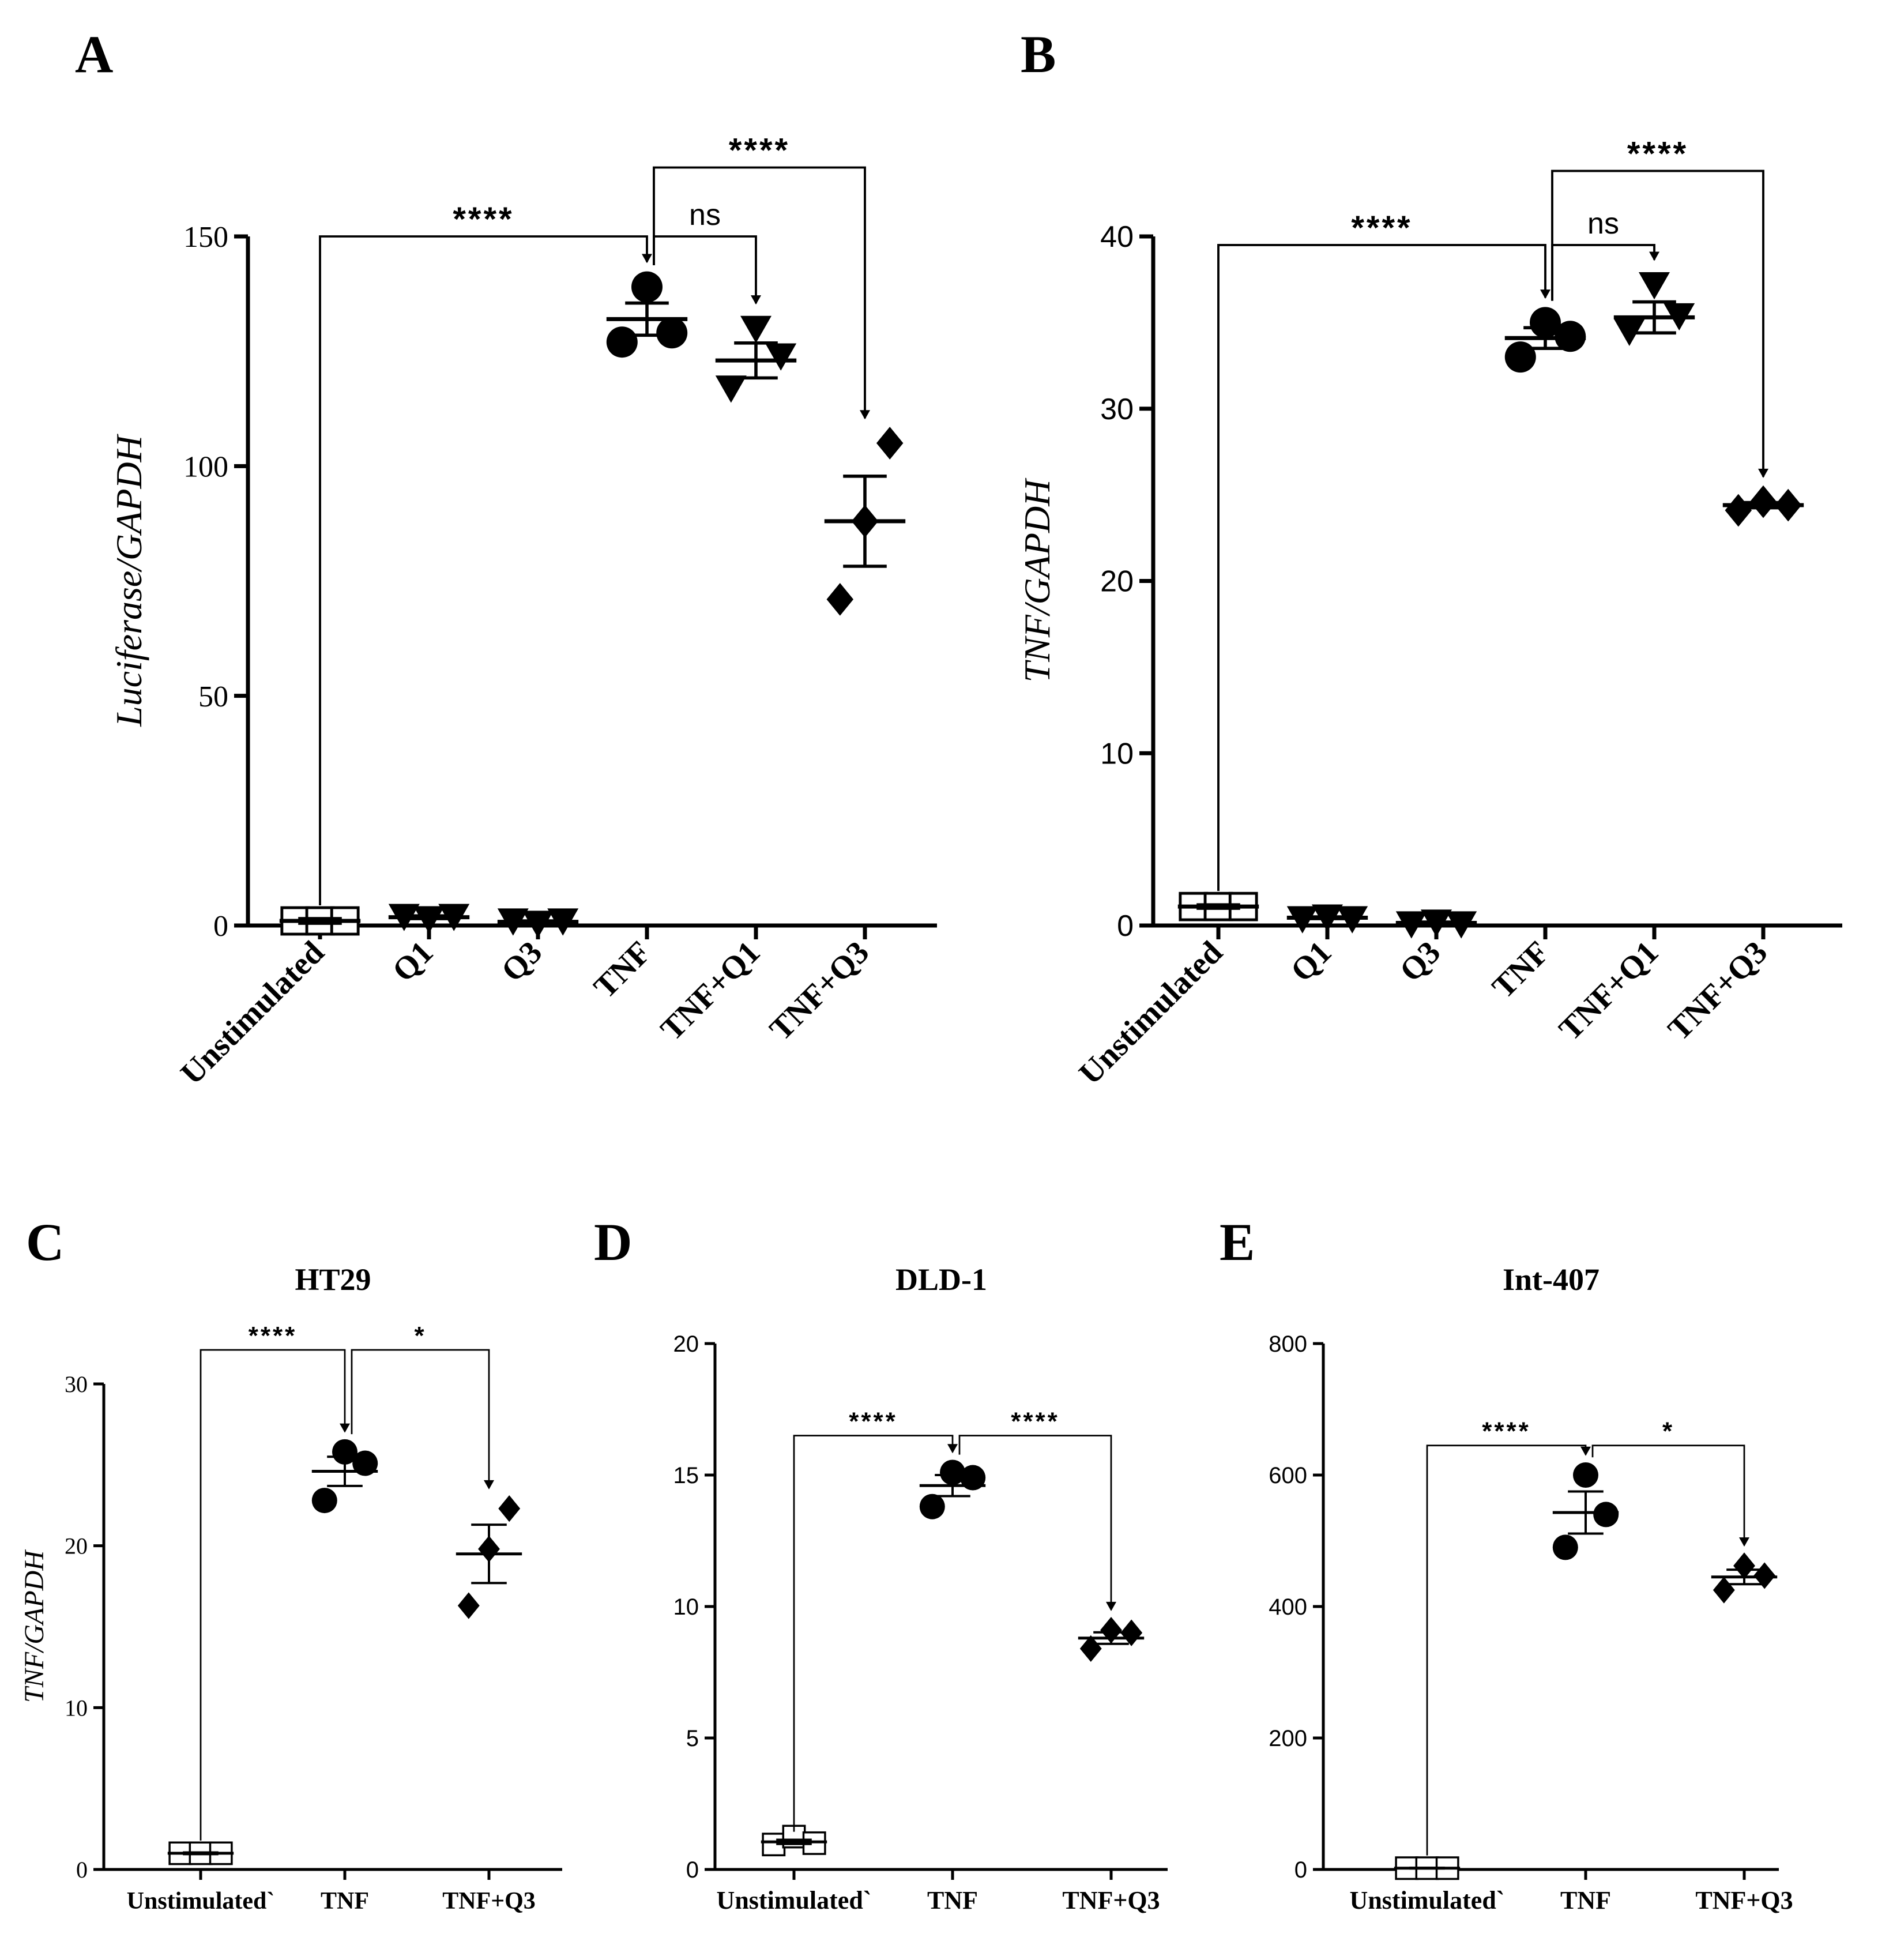  What do you see at coordinates (94, 55) in the screenshot?
I see `panel-letter-a: A` at bounding box center [94, 55].